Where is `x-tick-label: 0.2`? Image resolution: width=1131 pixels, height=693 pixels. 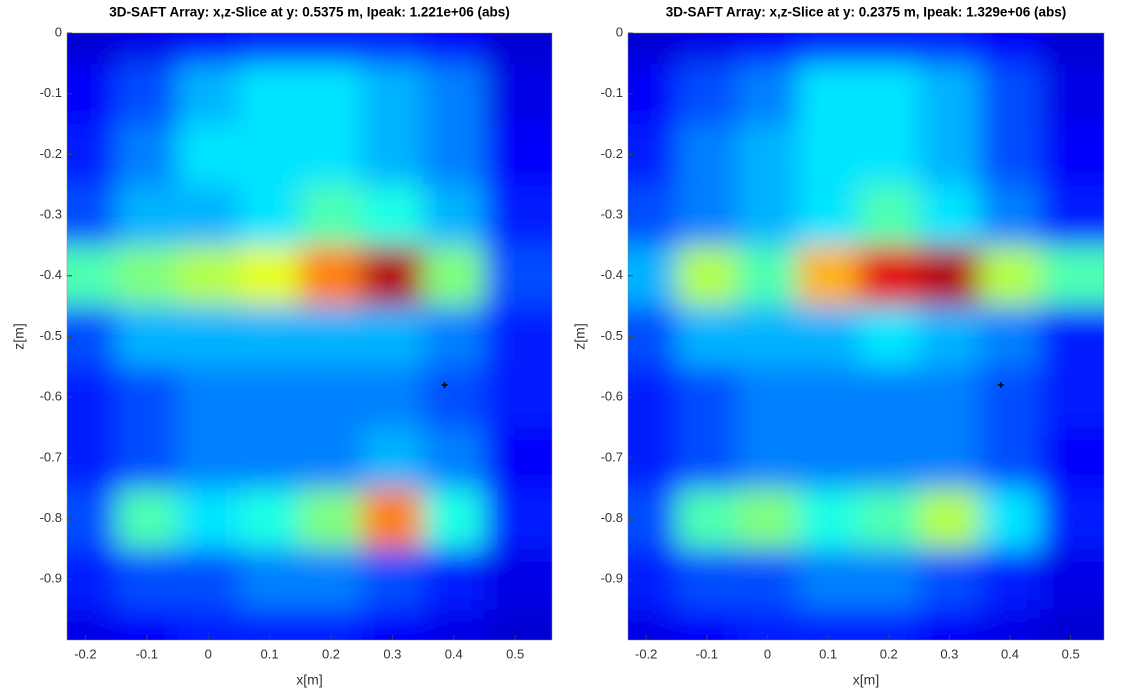 x-tick-label: 0.2 is located at coordinates (331, 653).